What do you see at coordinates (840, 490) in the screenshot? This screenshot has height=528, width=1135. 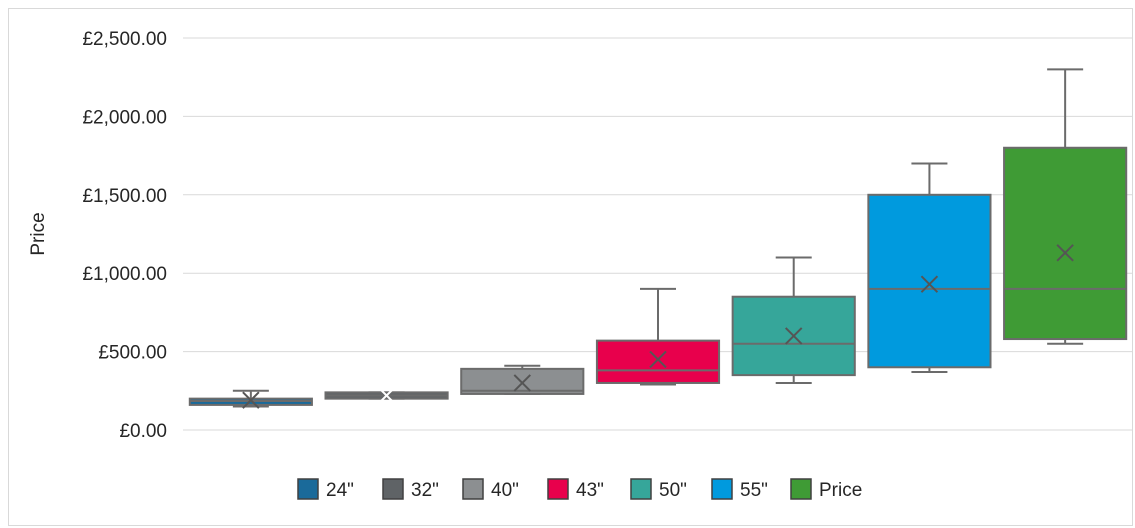 I see `legend-label: Price` at bounding box center [840, 490].